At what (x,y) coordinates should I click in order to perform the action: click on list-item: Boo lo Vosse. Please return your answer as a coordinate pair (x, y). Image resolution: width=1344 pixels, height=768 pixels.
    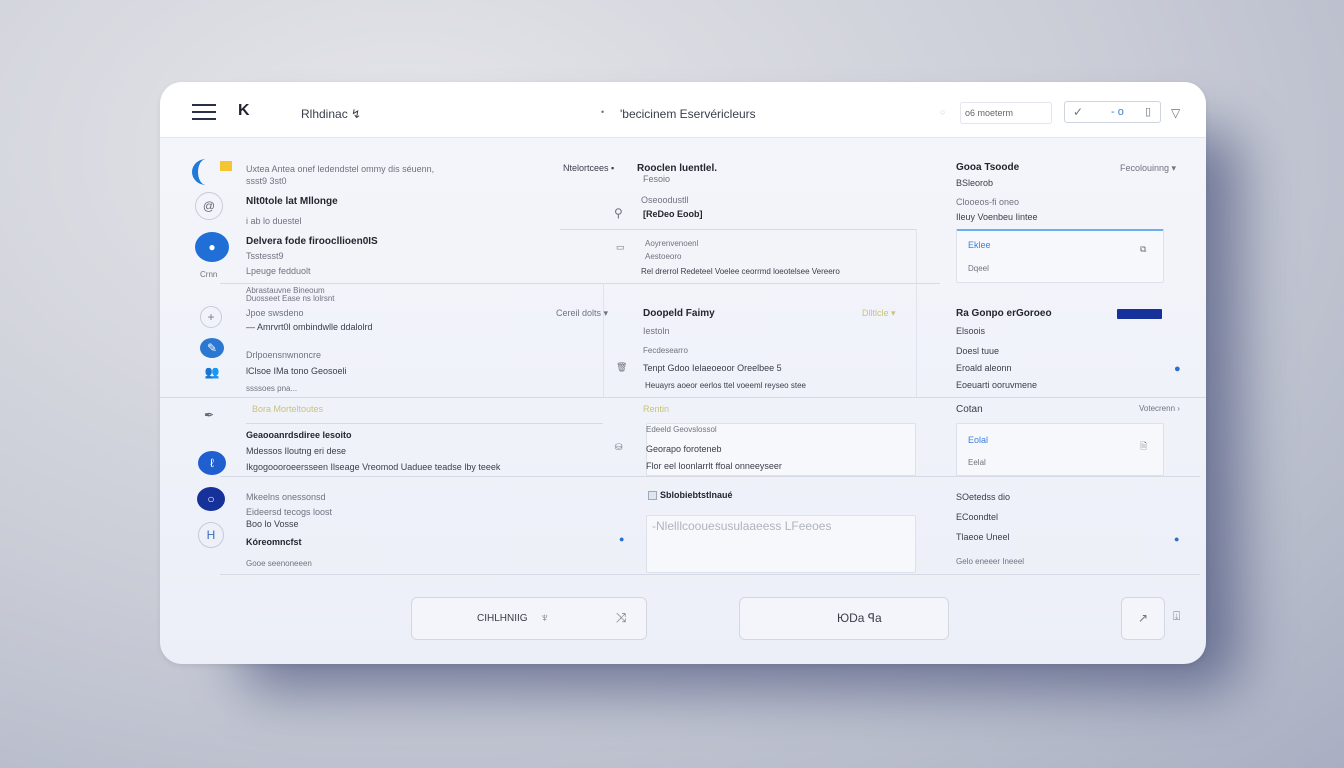
    Looking at the image, I should click on (272, 524).